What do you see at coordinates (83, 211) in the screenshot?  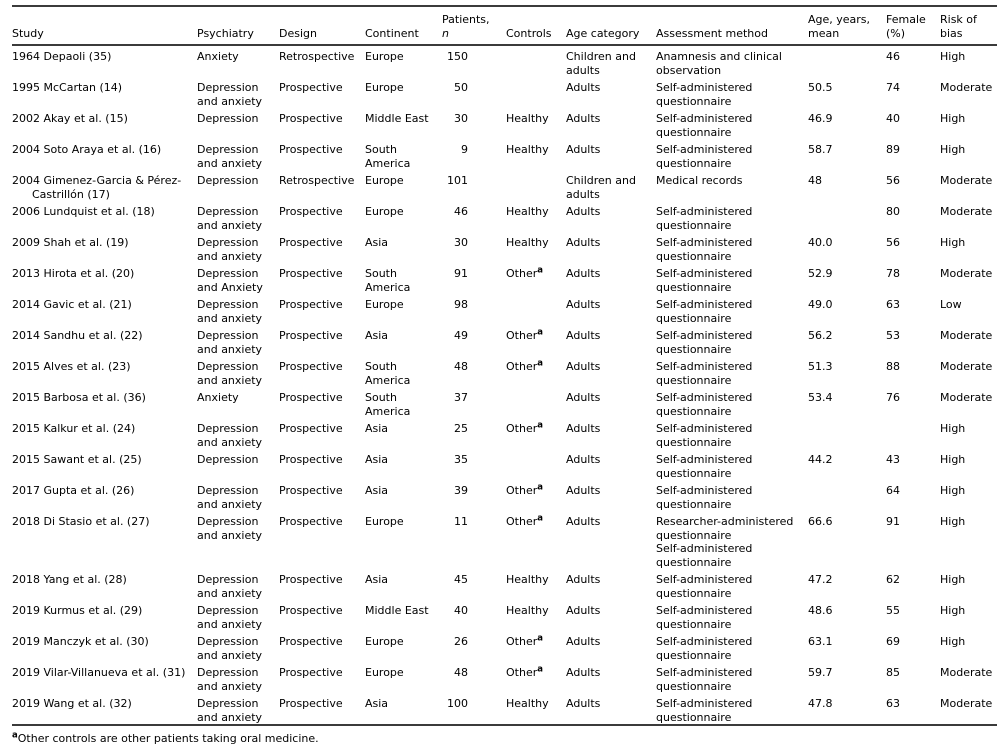 I see `cell-study: 2006 Lundquist et al. (18)` at bounding box center [83, 211].